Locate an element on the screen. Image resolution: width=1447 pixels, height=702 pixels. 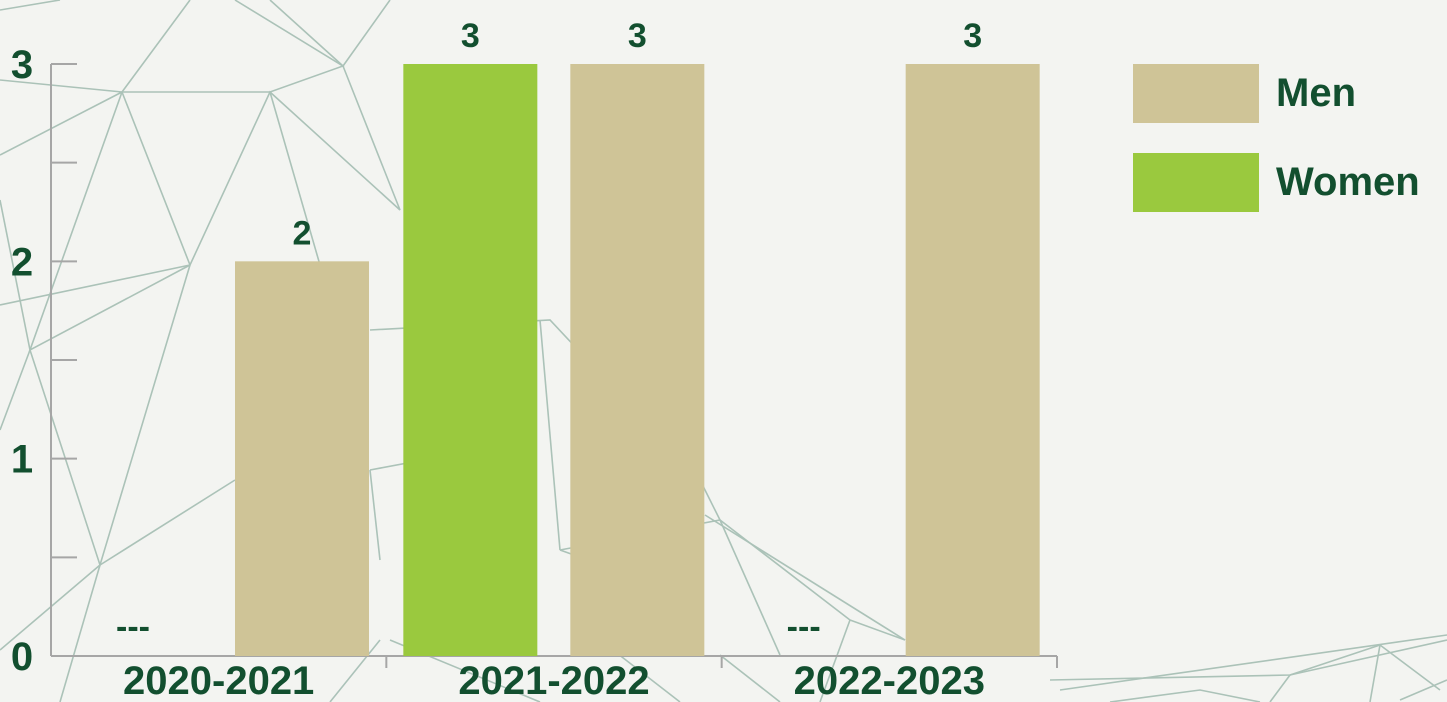
x-category-label: 2020-2021 is located at coordinates (218, 680).